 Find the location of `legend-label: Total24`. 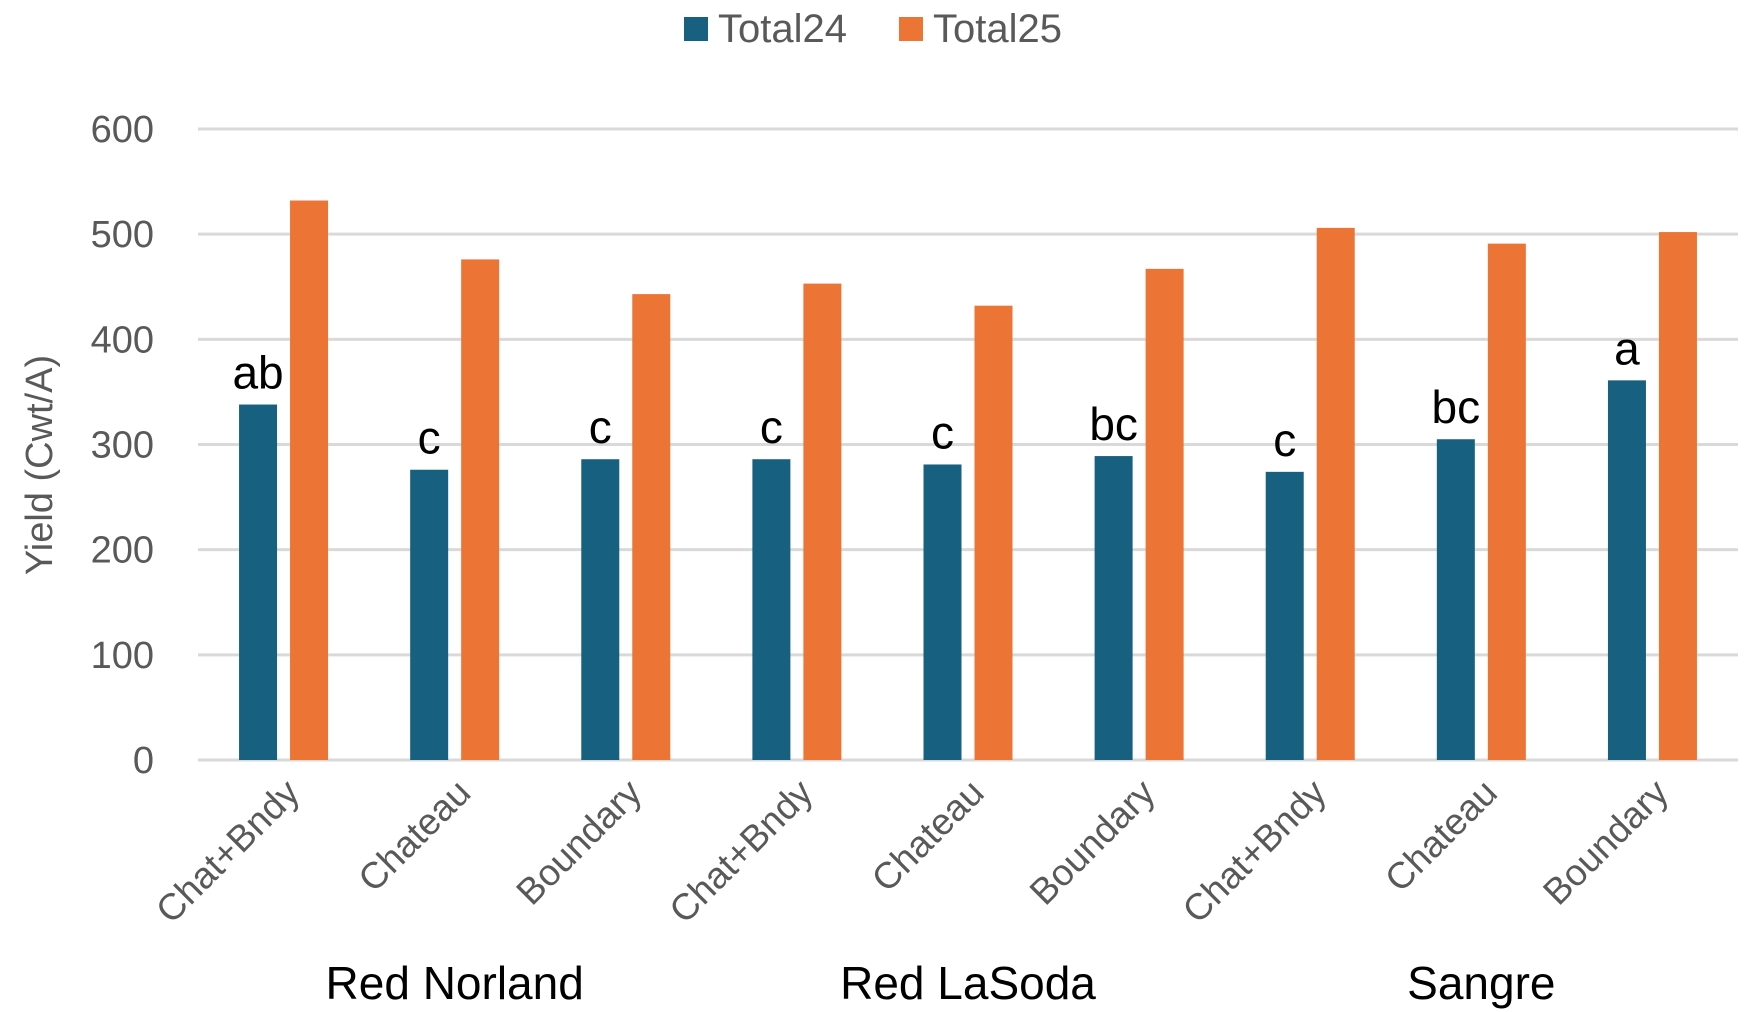

legend-label: Total24 is located at coordinates (782, 29).